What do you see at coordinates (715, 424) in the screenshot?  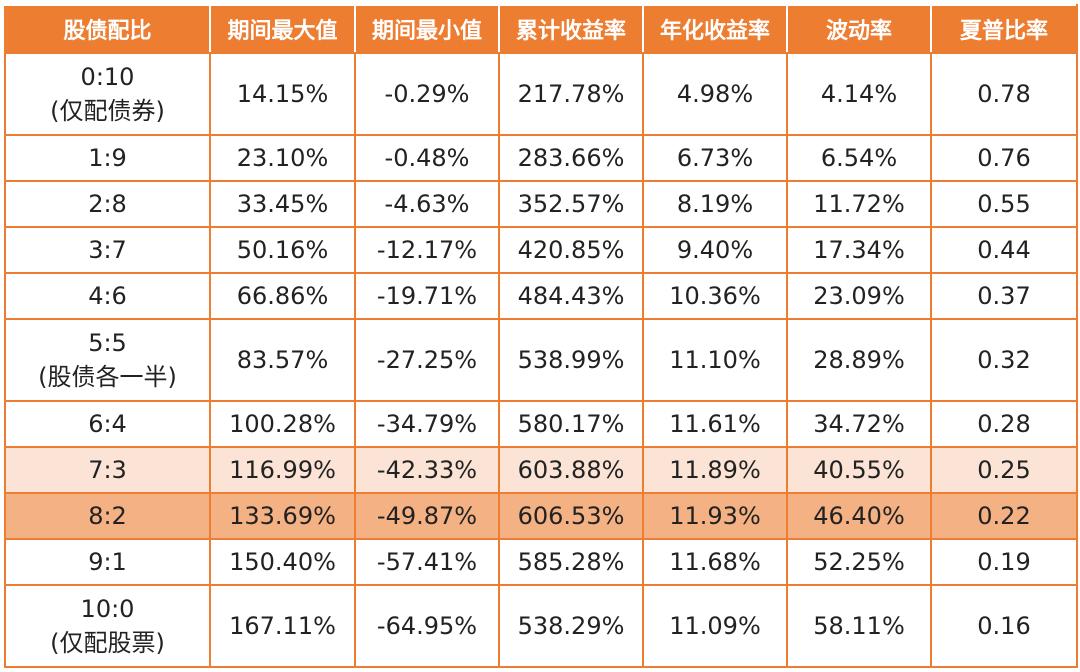 I see `cell-annualized: 11.61%` at bounding box center [715, 424].